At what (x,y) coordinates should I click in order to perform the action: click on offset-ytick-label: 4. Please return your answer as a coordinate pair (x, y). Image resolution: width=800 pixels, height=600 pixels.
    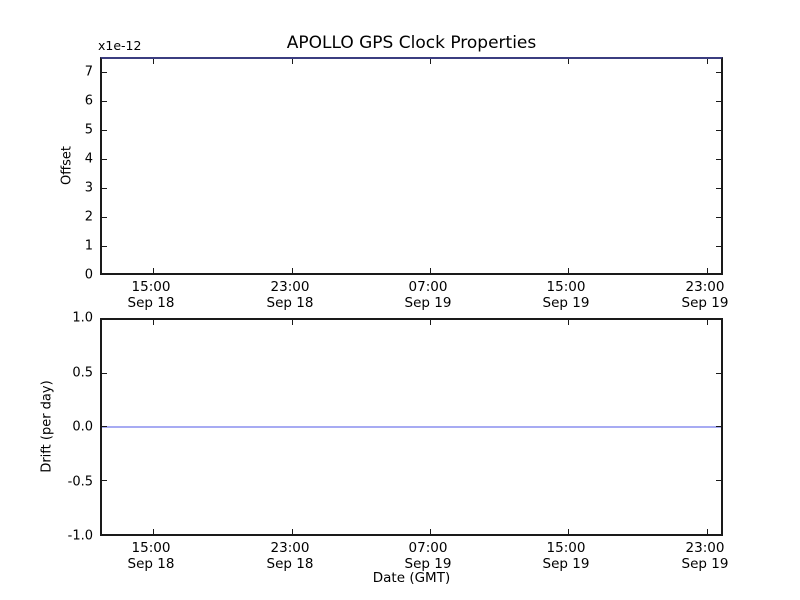
    Looking at the image, I should click on (88, 159).